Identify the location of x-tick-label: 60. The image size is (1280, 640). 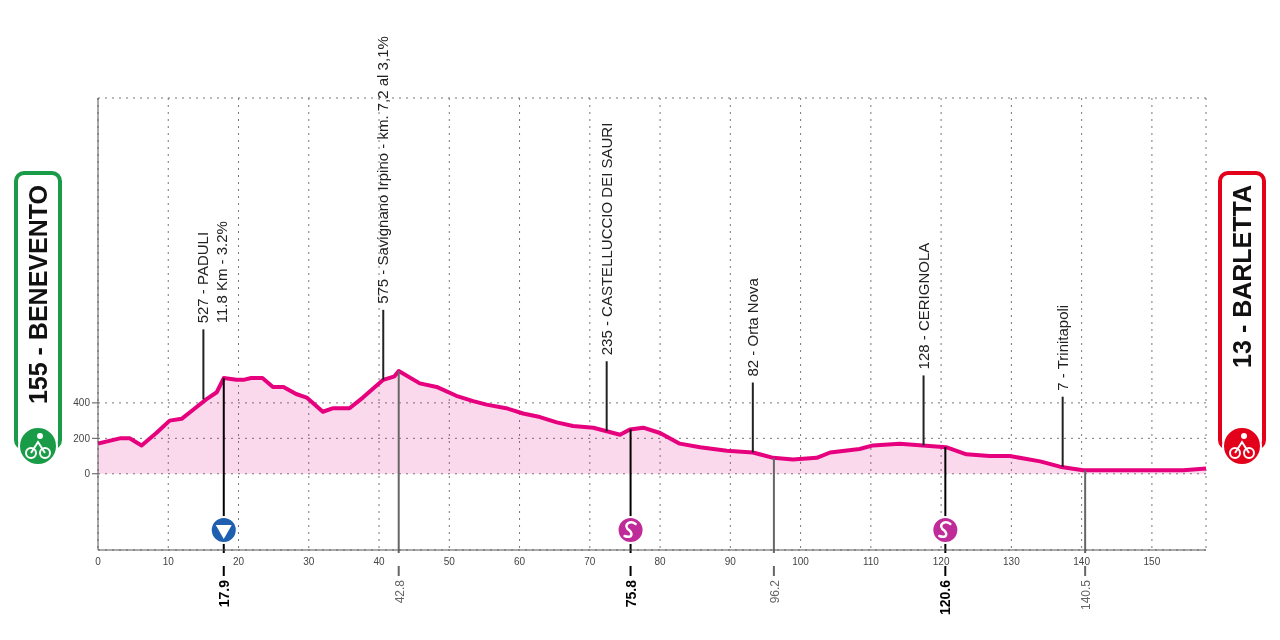
(520, 562).